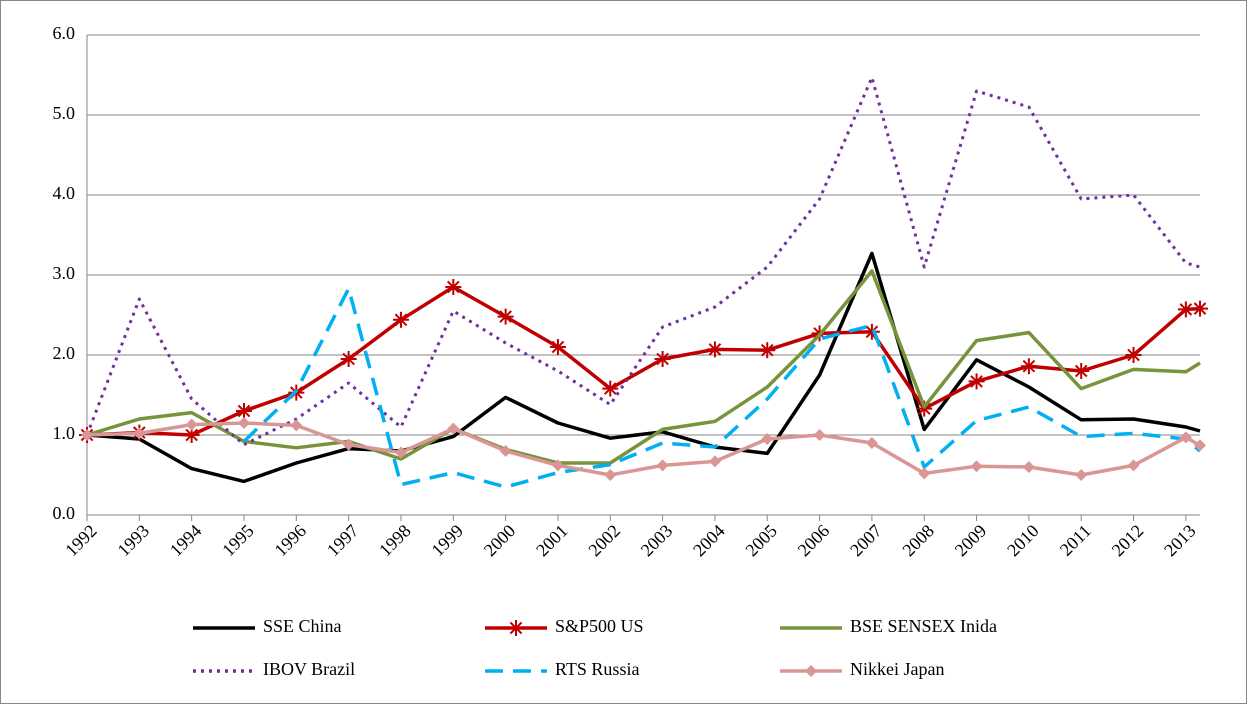 This screenshot has width=1247, height=704. Describe the element at coordinates (64, 353) in the screenshot. I see `y-tick-label: 2.0` at that location.